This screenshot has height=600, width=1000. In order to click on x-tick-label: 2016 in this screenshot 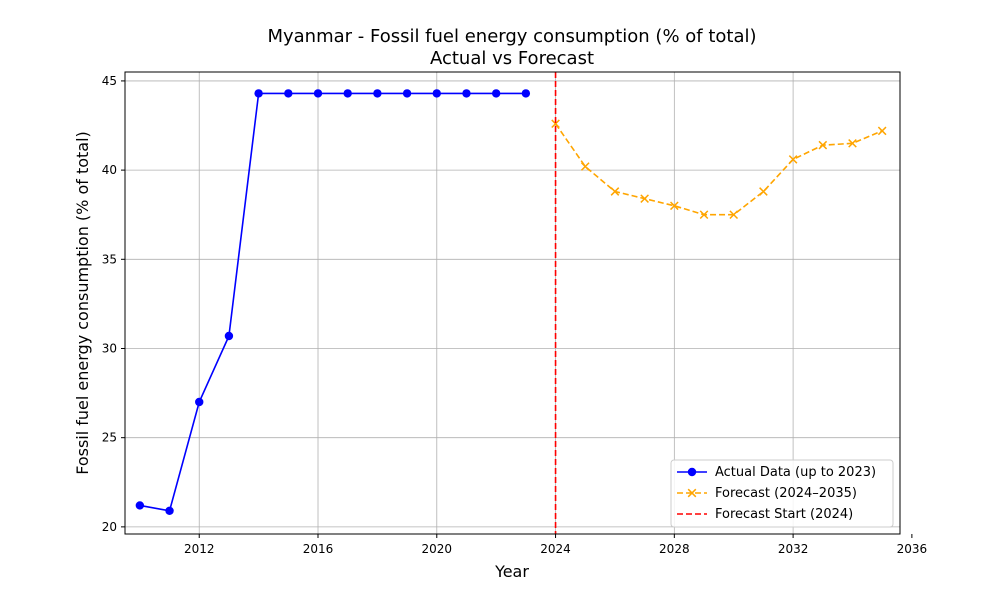, I will do `click(318, 549)`.